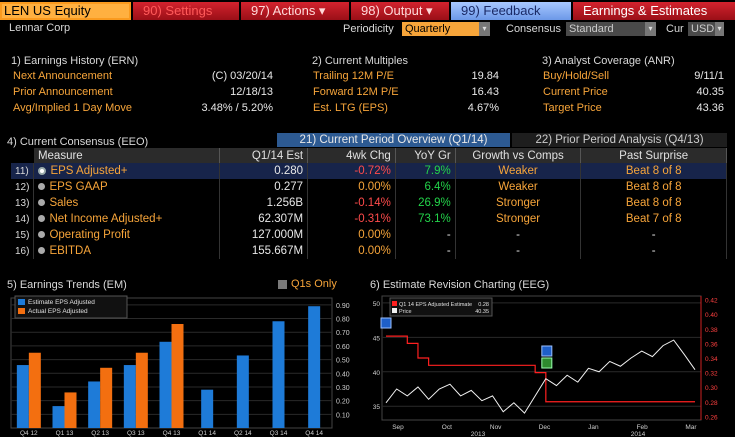 The image size is (735, 437). What do you see at coordinates (400, 11) in the screenshot?
I see `output-button: 98) Output ▾` at bounding box center [400, 11].